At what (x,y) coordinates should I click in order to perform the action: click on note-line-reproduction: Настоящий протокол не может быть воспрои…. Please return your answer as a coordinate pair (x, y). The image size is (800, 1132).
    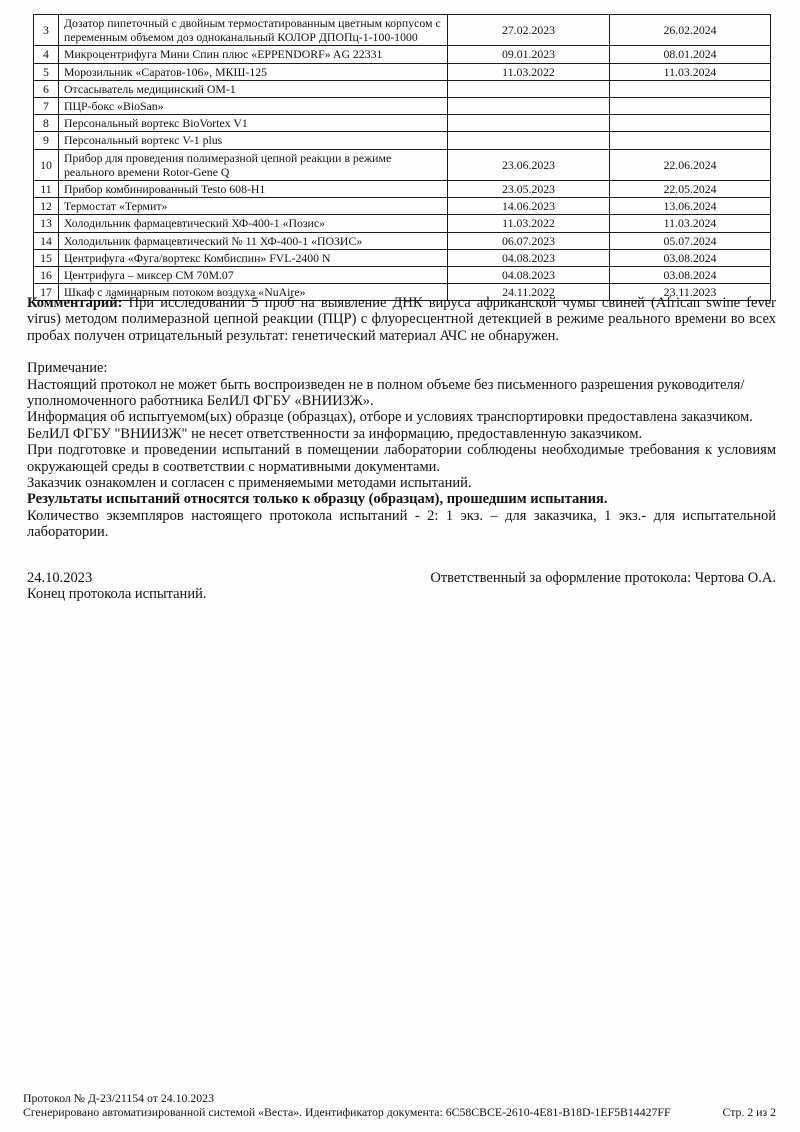
    Looking at the image, I should click on (386, 393).